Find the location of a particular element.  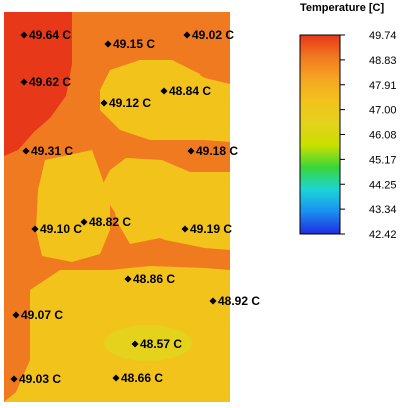

point-label: 49.02 C is located at coordinates (213, 35).